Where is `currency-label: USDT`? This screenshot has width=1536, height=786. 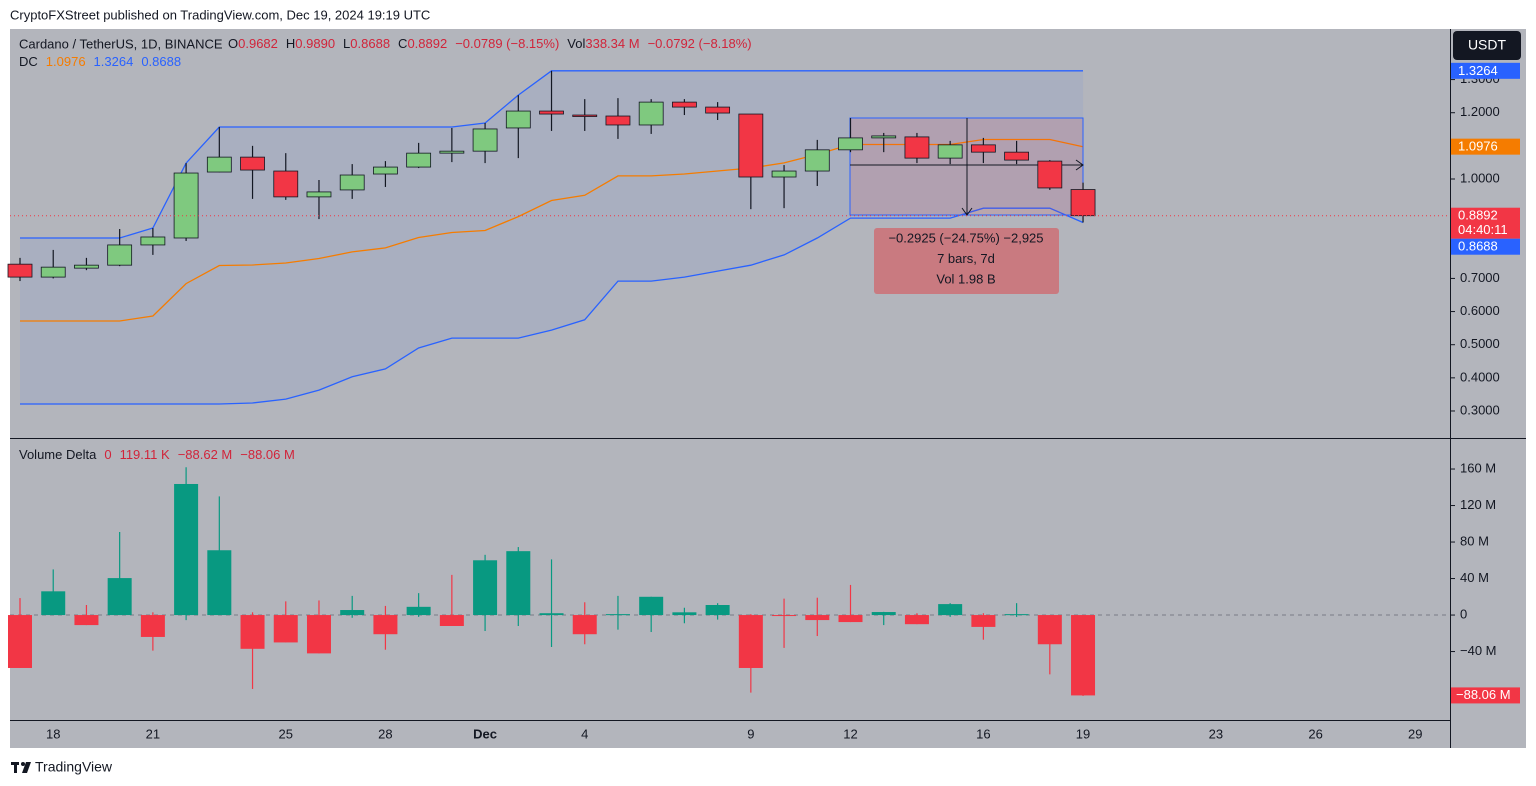
currency-label: USDT is located at coordinates (1487, 45).